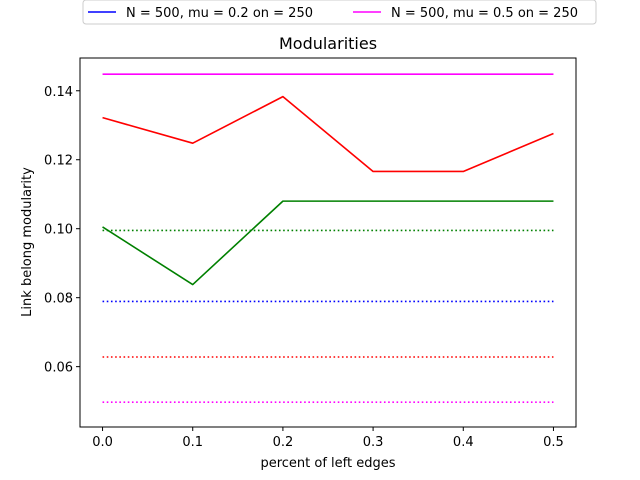 Image resolution: width=640 pixels, height=480 pixels. What do you see at coordinates (219, 13) in the screenshot?
I see `legend-label: N = 500, mu = 0.2 on = 250` at bounding box center [219, 13].